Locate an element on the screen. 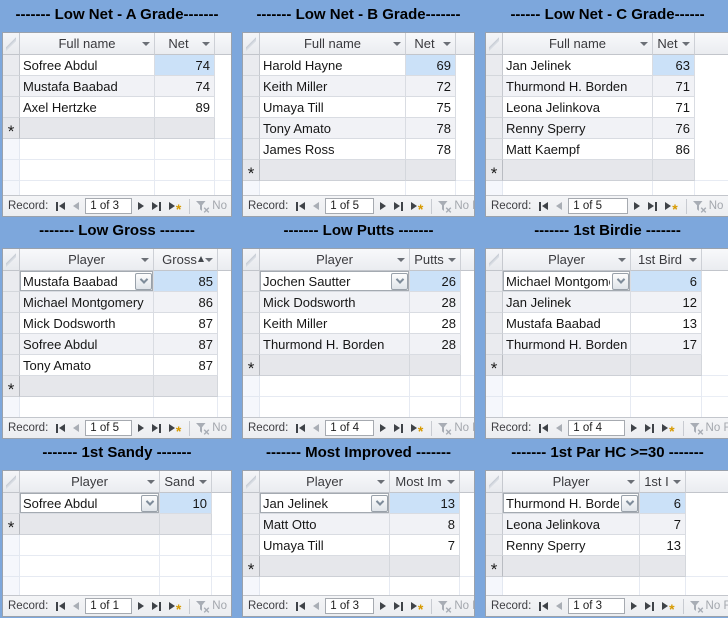 The image size is (728, 618). record-position-box: 1 of 4 is located at coordinates (597, 428).